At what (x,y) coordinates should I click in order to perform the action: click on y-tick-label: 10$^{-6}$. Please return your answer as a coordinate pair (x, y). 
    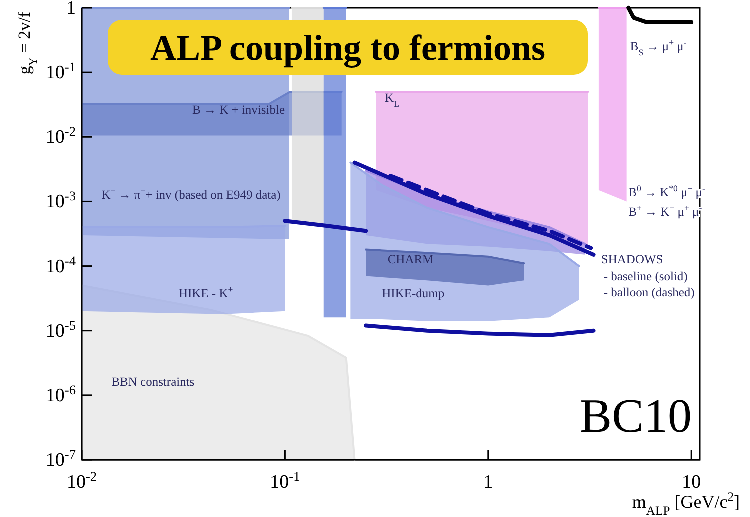
    Looking at the image, I should click on (61, 394).